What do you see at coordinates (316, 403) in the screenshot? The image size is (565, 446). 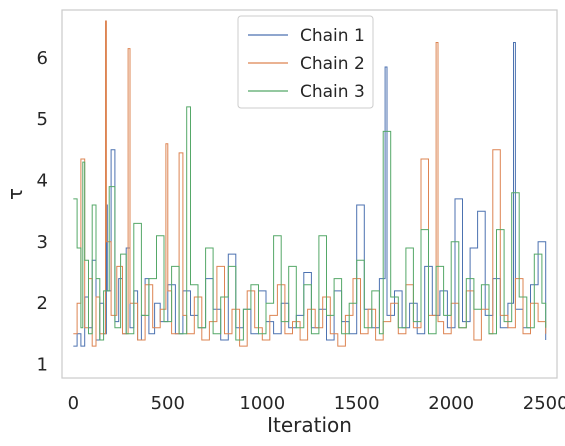 I see `x-axis-ticks: 0 500 1000 1500 2000 2500` at bounding box center [316, 403].